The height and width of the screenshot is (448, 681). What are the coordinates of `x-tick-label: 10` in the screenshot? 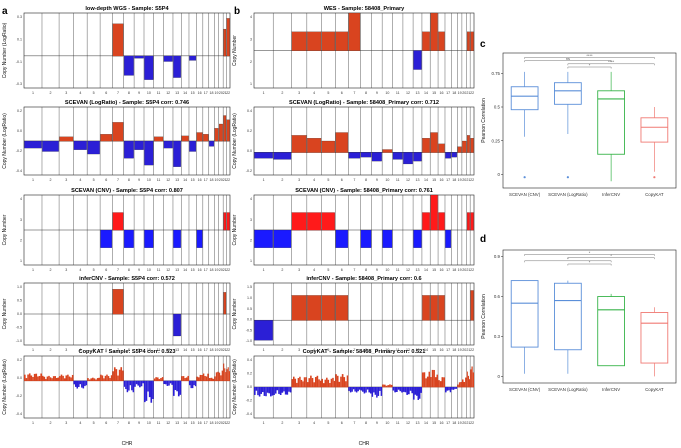 It's located at (387, 350).